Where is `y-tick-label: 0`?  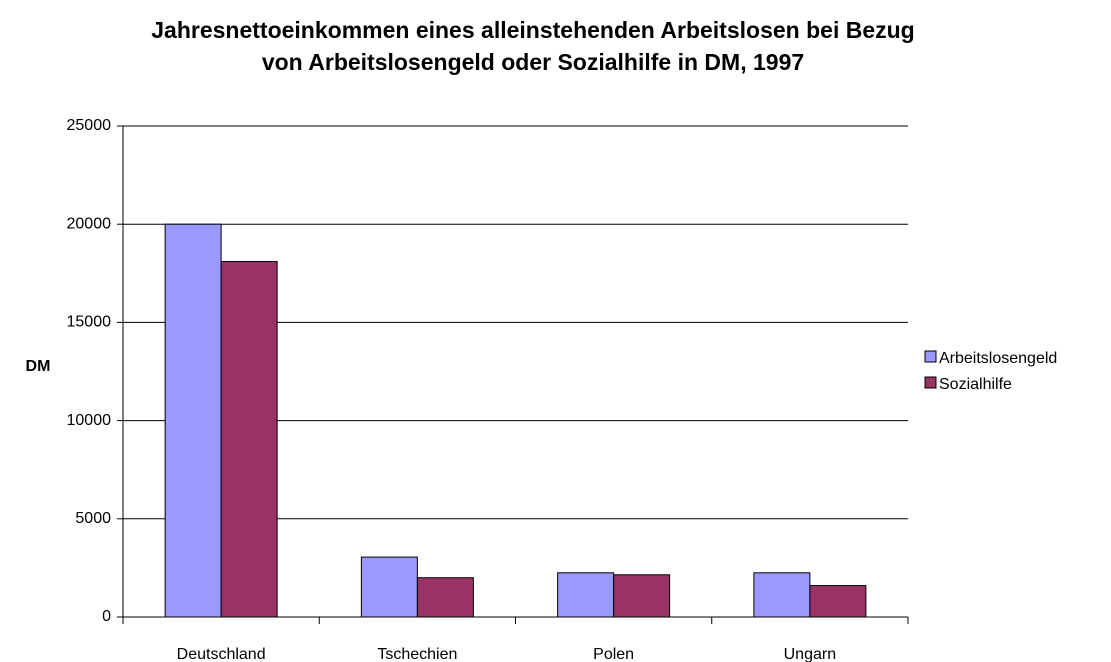 y-tick-label: 0 is located at coordinates (106, 616).